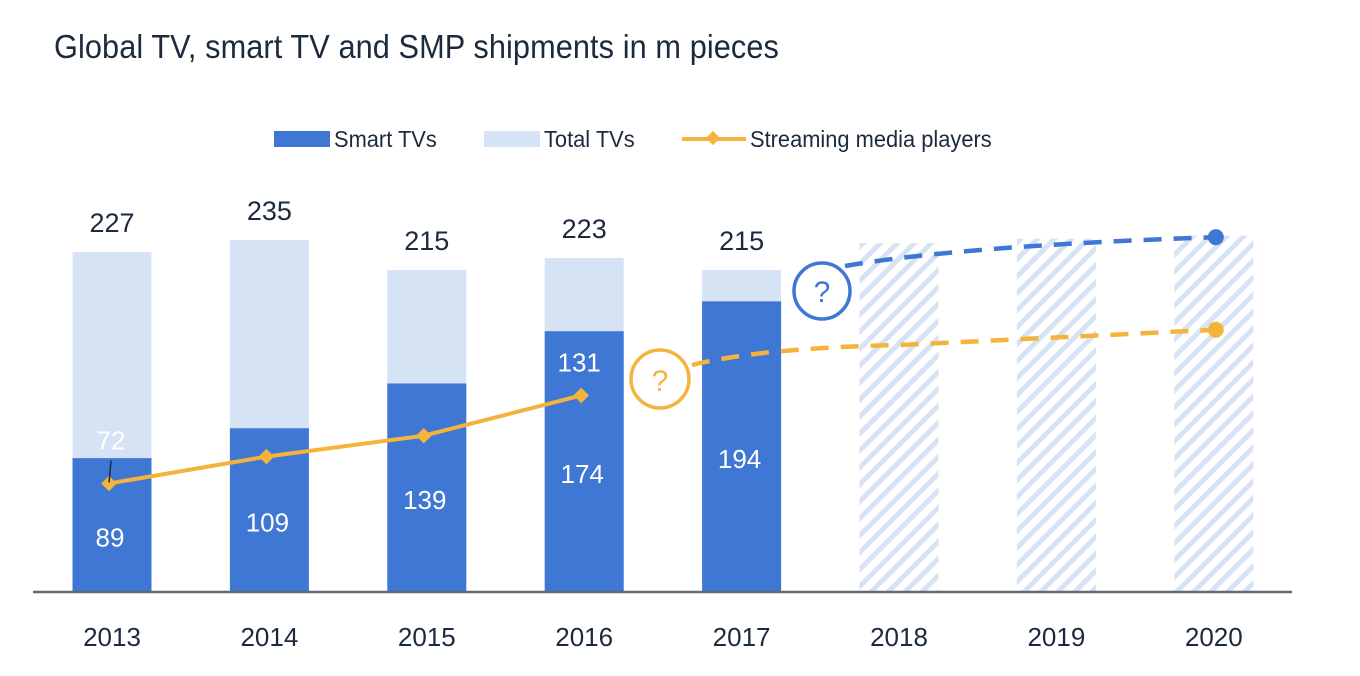 This screenshot has width=1360, height=676. What do you see at coordinates (584, 637) in the screenshot?
I see `x-tick-label-2016: 2016` at bounding box center [584, 637].